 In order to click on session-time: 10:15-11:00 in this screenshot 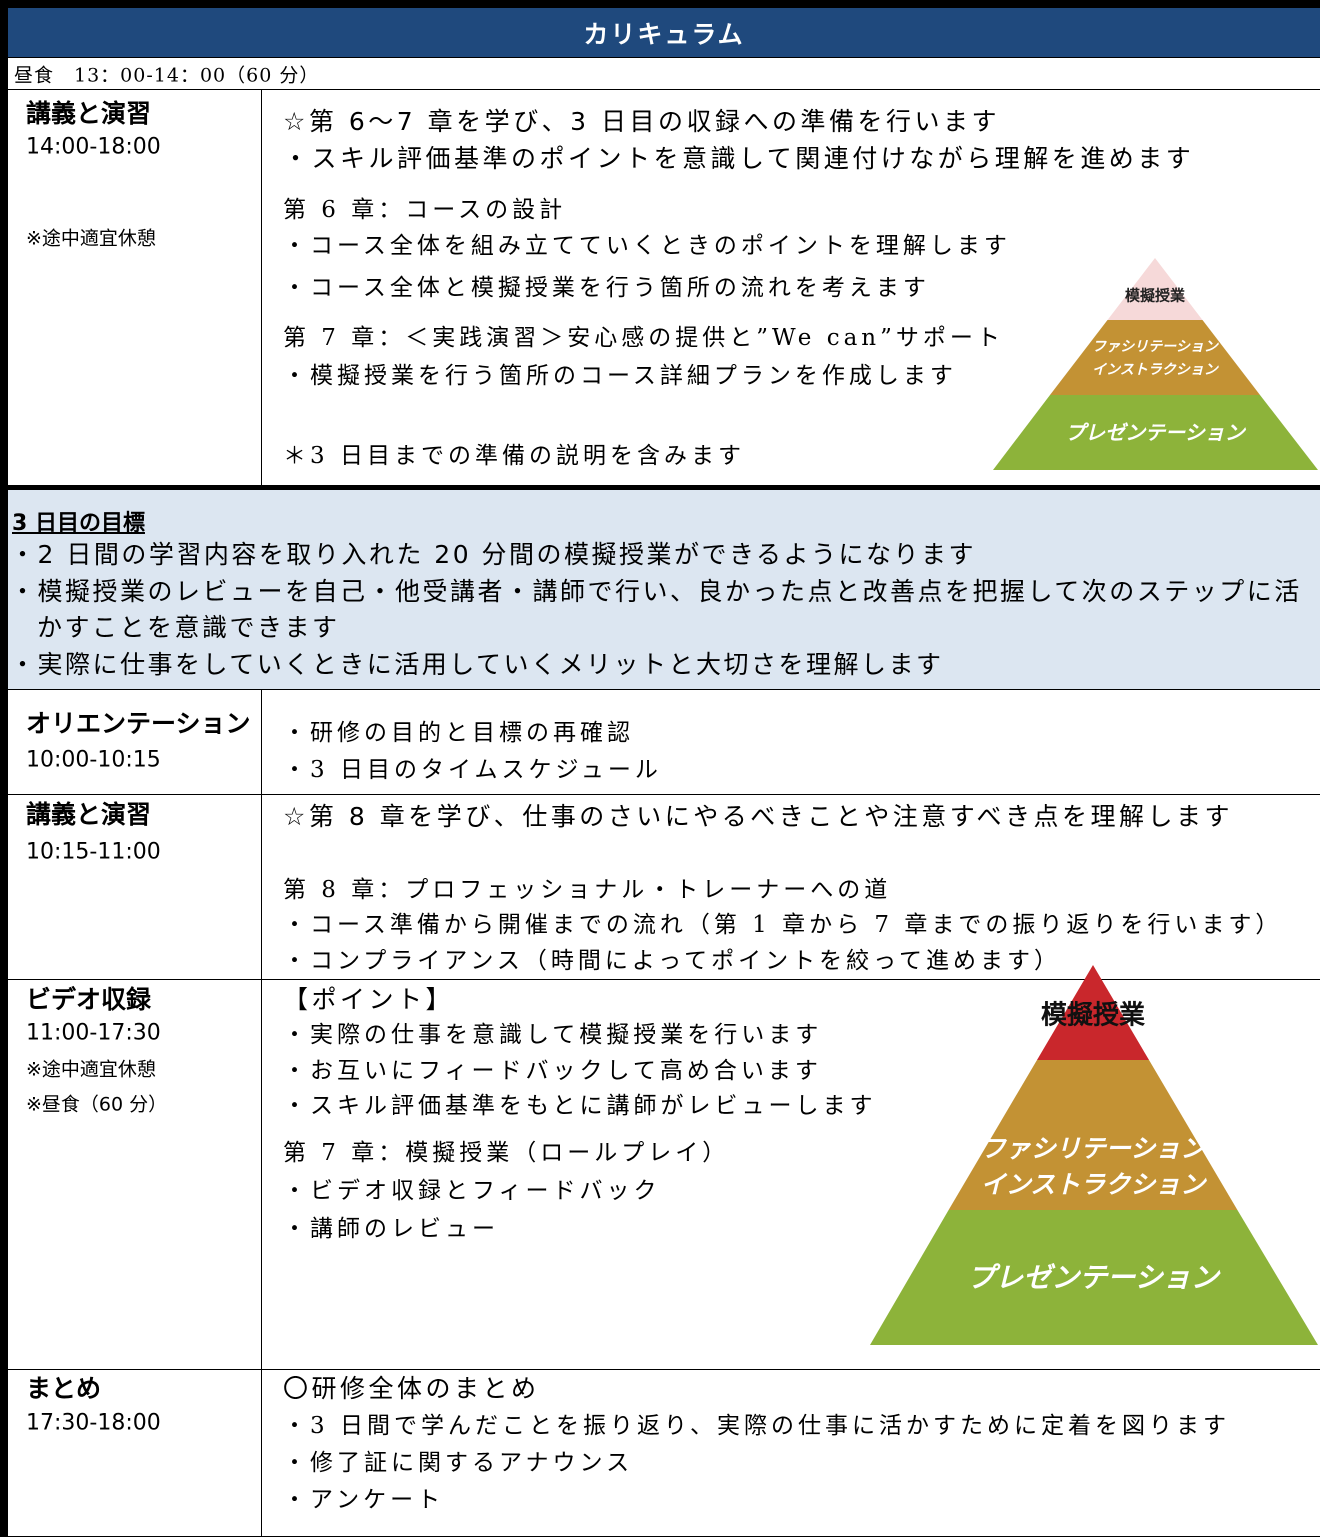, I will do `click(93, 852)`.